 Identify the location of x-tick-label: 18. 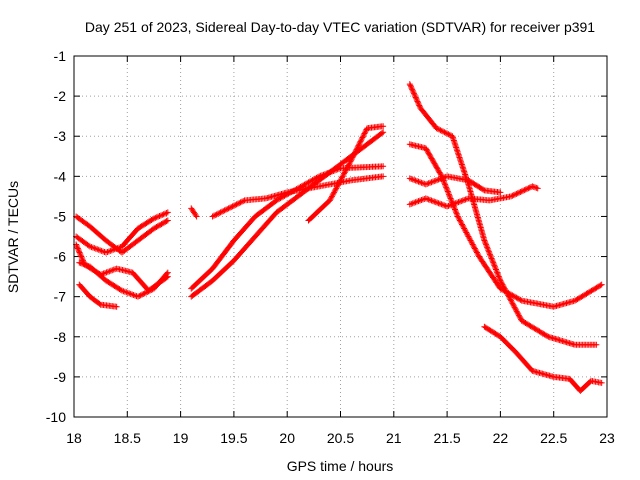
(74, 438).